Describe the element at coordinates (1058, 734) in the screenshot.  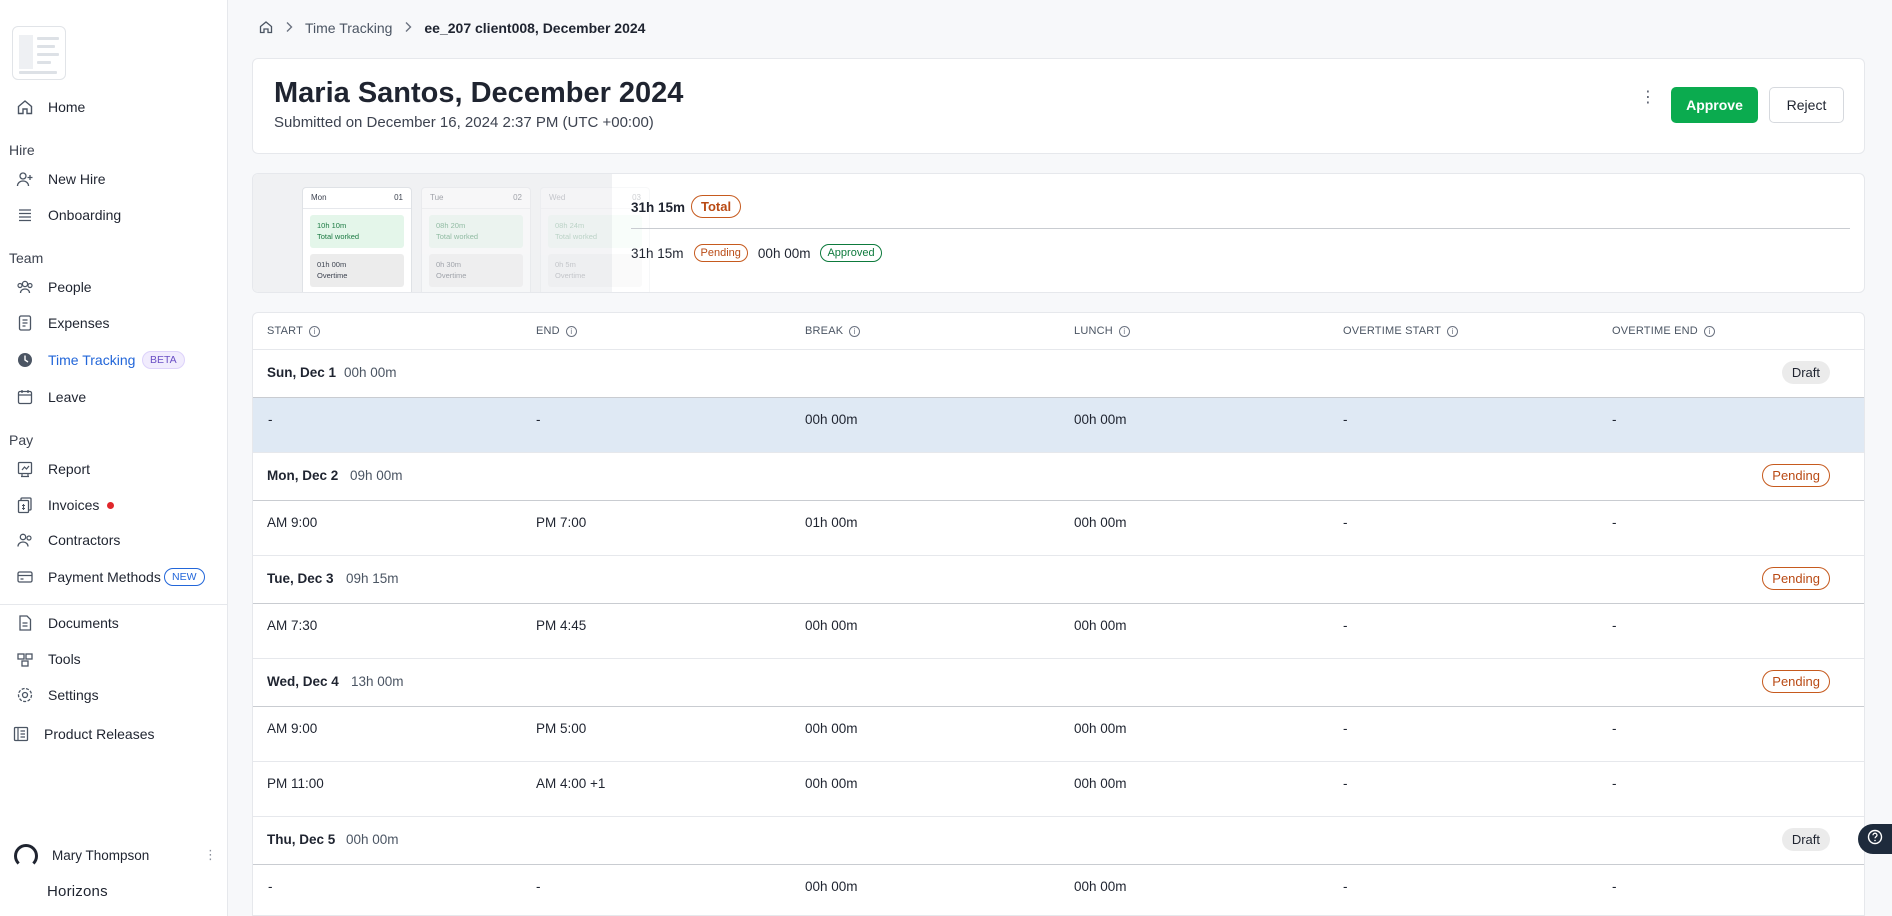
I see `table-row: AM 9:00 PM 5:00 00h 00m 00h 00m - -` at that location.